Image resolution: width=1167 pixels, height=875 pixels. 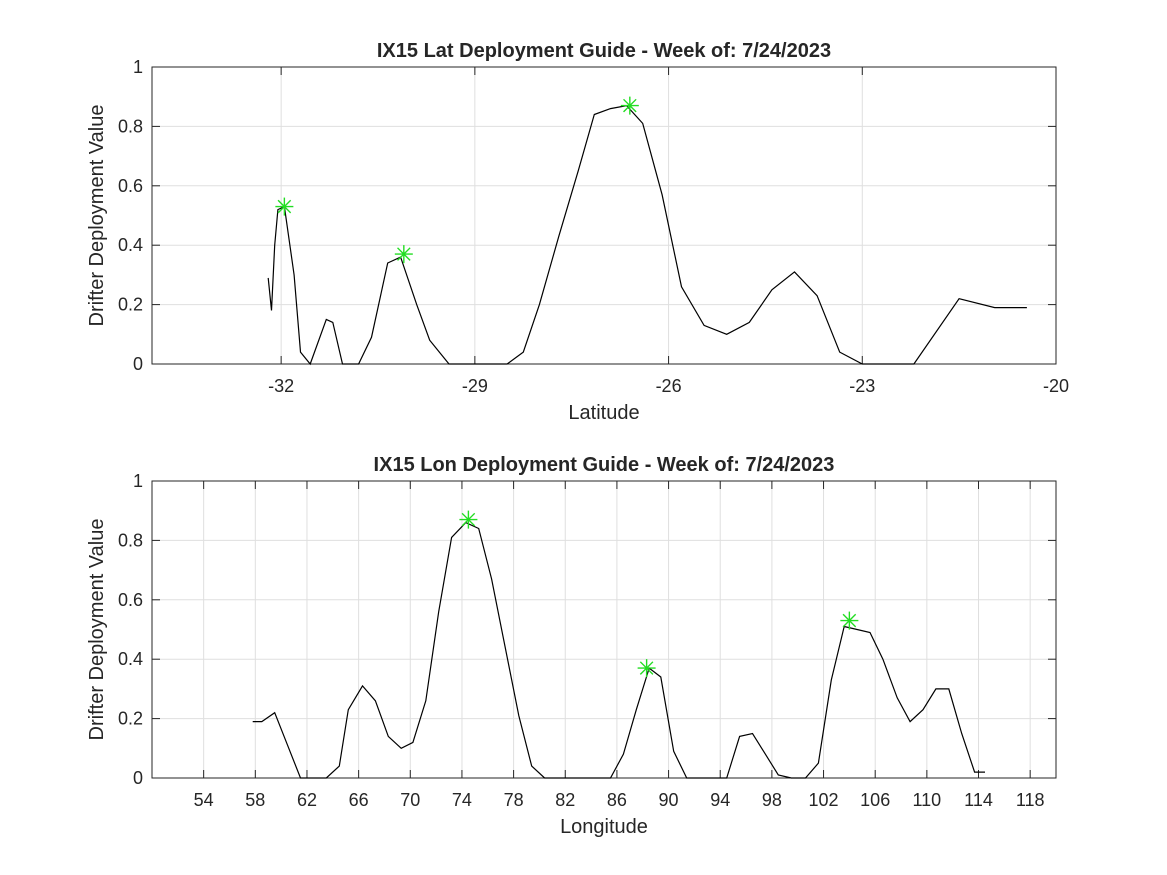 What do you see at coordinates (978, 800) in the screenshot?
I see `lon-x-tick-label: 114` at bounding box center [978, 800].